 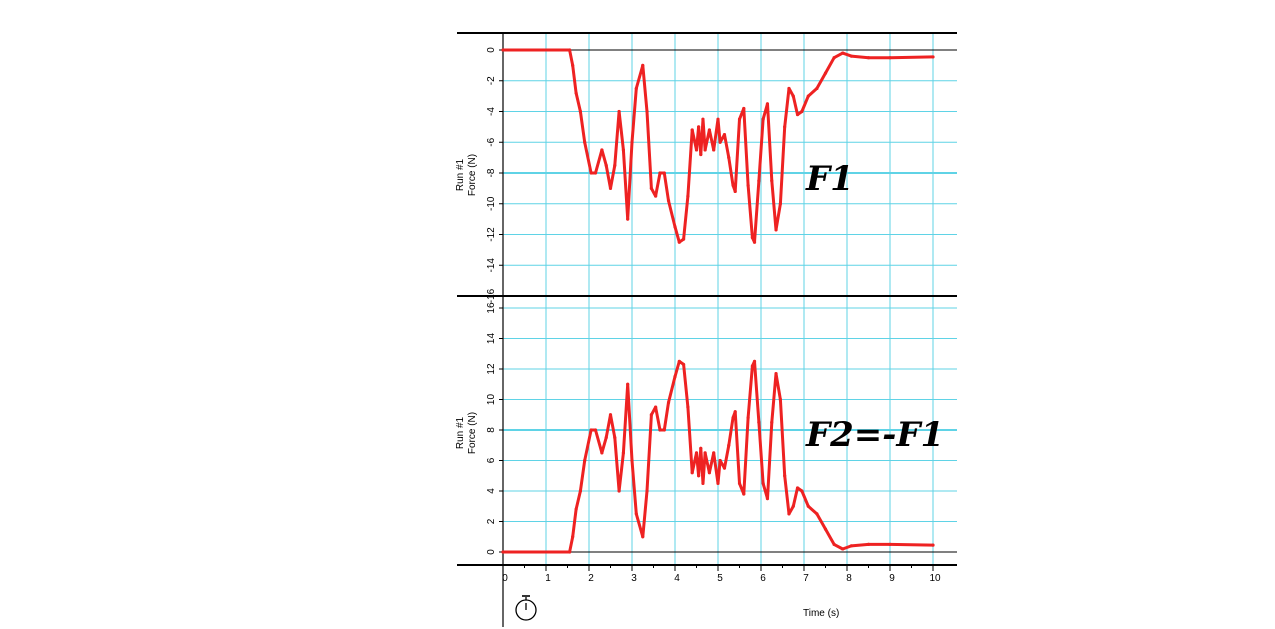 I want to click on x-tick-label: 2, so click(x=591, y=578).